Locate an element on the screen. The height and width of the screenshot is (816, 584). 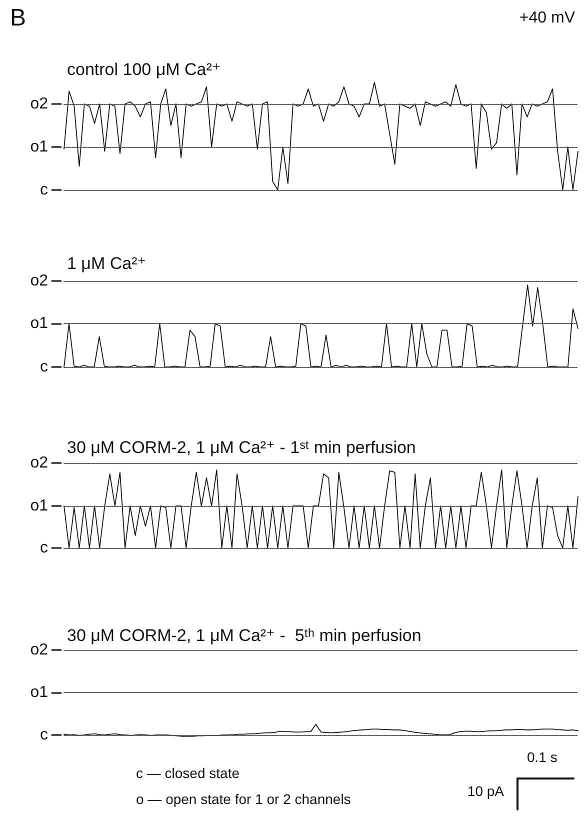
text: o — open state for 1 or 2 channels is located at coordinates (243, 799).